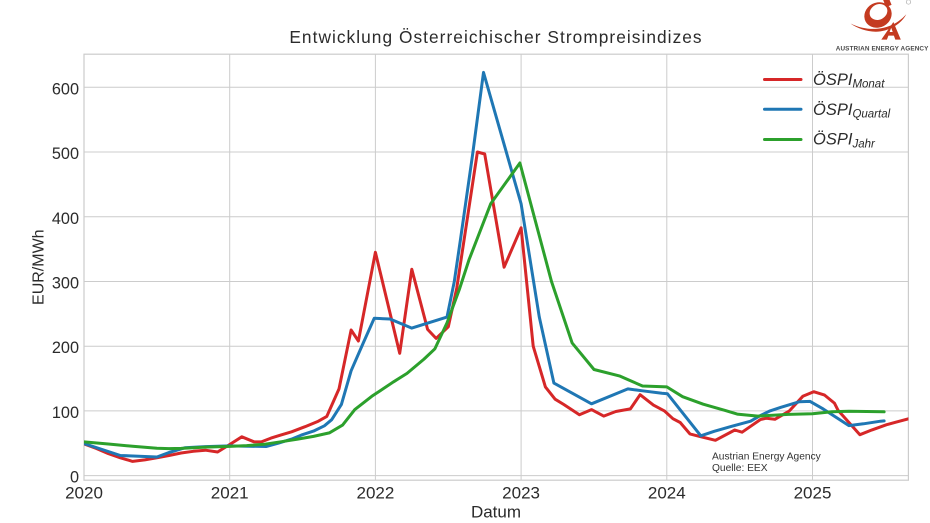 This screenshot has width=930, height=523. I want to click on svg-text: Quelle: EEX, so click(740, 468).